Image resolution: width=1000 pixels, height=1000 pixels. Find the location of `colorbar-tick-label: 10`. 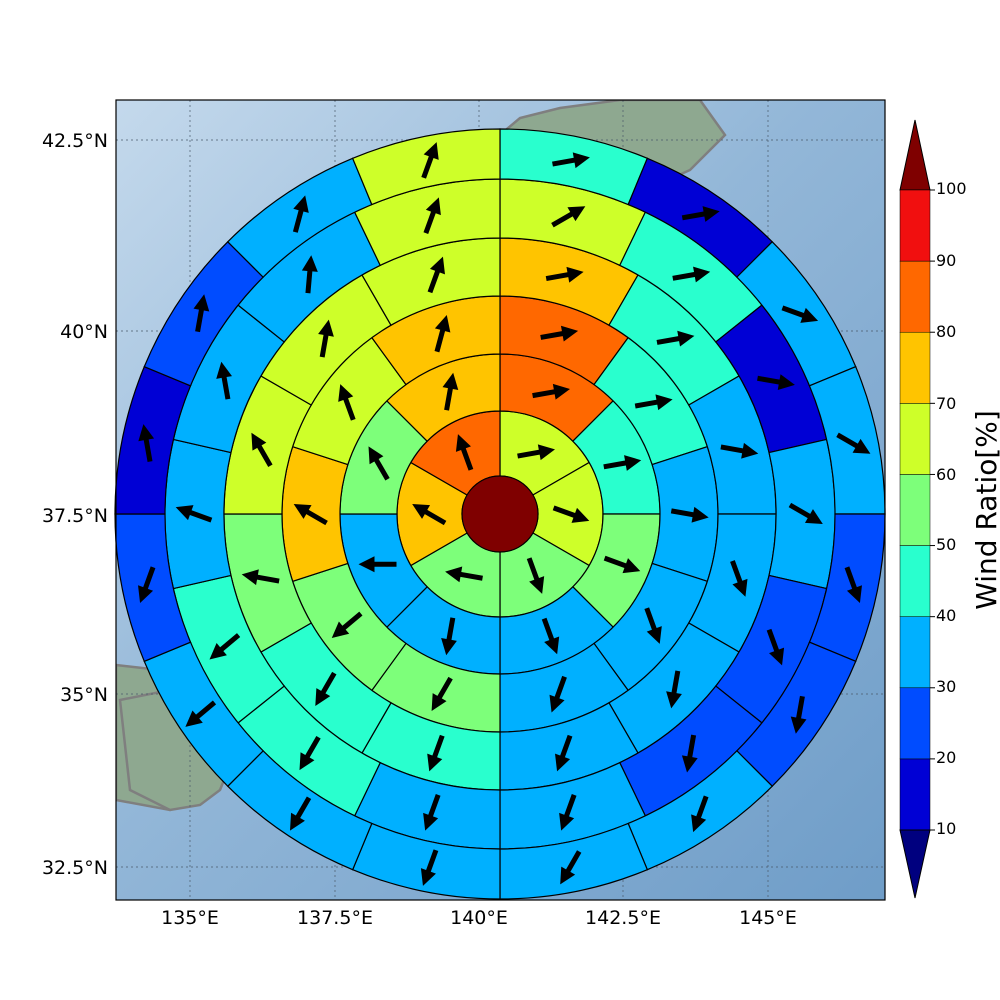

colorbar-tick-label: 10 is located at coordinates (946, 828).